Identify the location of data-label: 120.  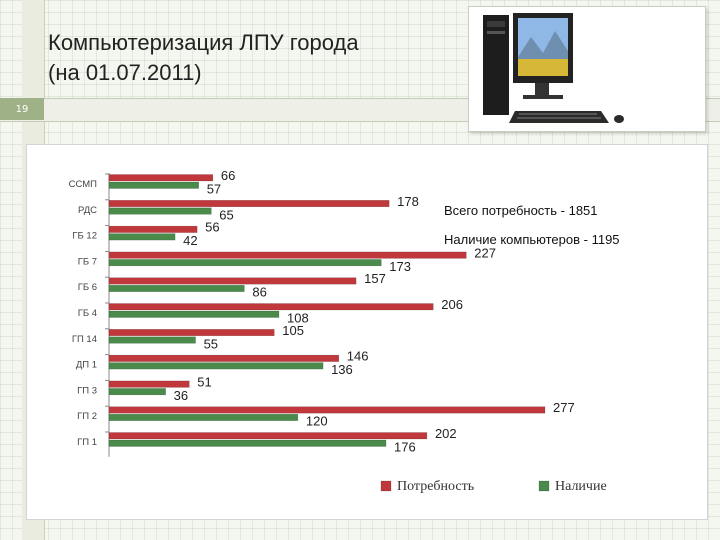
(317, 421).